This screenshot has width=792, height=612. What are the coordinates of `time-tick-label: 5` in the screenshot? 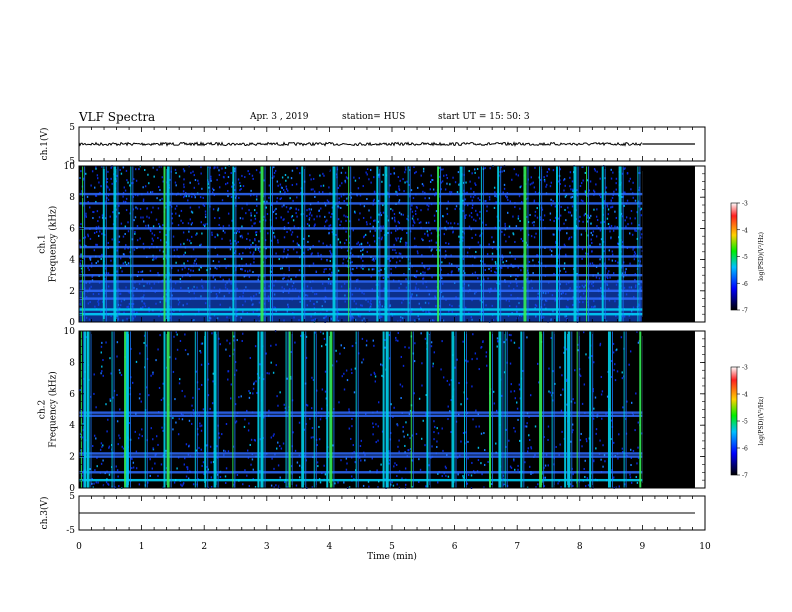 It's located at (392, 547).